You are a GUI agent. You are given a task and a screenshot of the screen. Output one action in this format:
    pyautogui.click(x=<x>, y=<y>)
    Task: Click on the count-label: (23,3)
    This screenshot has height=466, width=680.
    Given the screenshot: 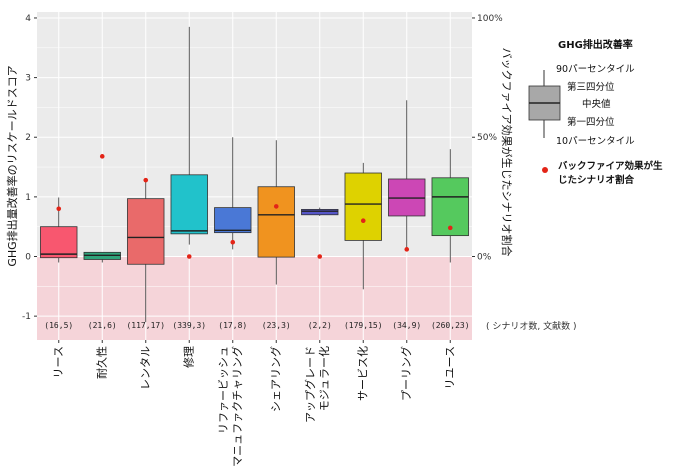 What is the action you would take?
    pyautogui.click(x=276, y=325)
    